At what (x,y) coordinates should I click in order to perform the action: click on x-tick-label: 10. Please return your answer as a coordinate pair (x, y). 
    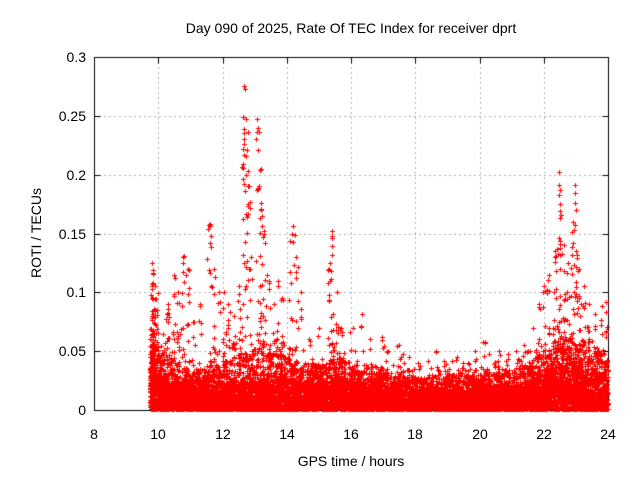
    Looking at the image, I should click on (158, 434).